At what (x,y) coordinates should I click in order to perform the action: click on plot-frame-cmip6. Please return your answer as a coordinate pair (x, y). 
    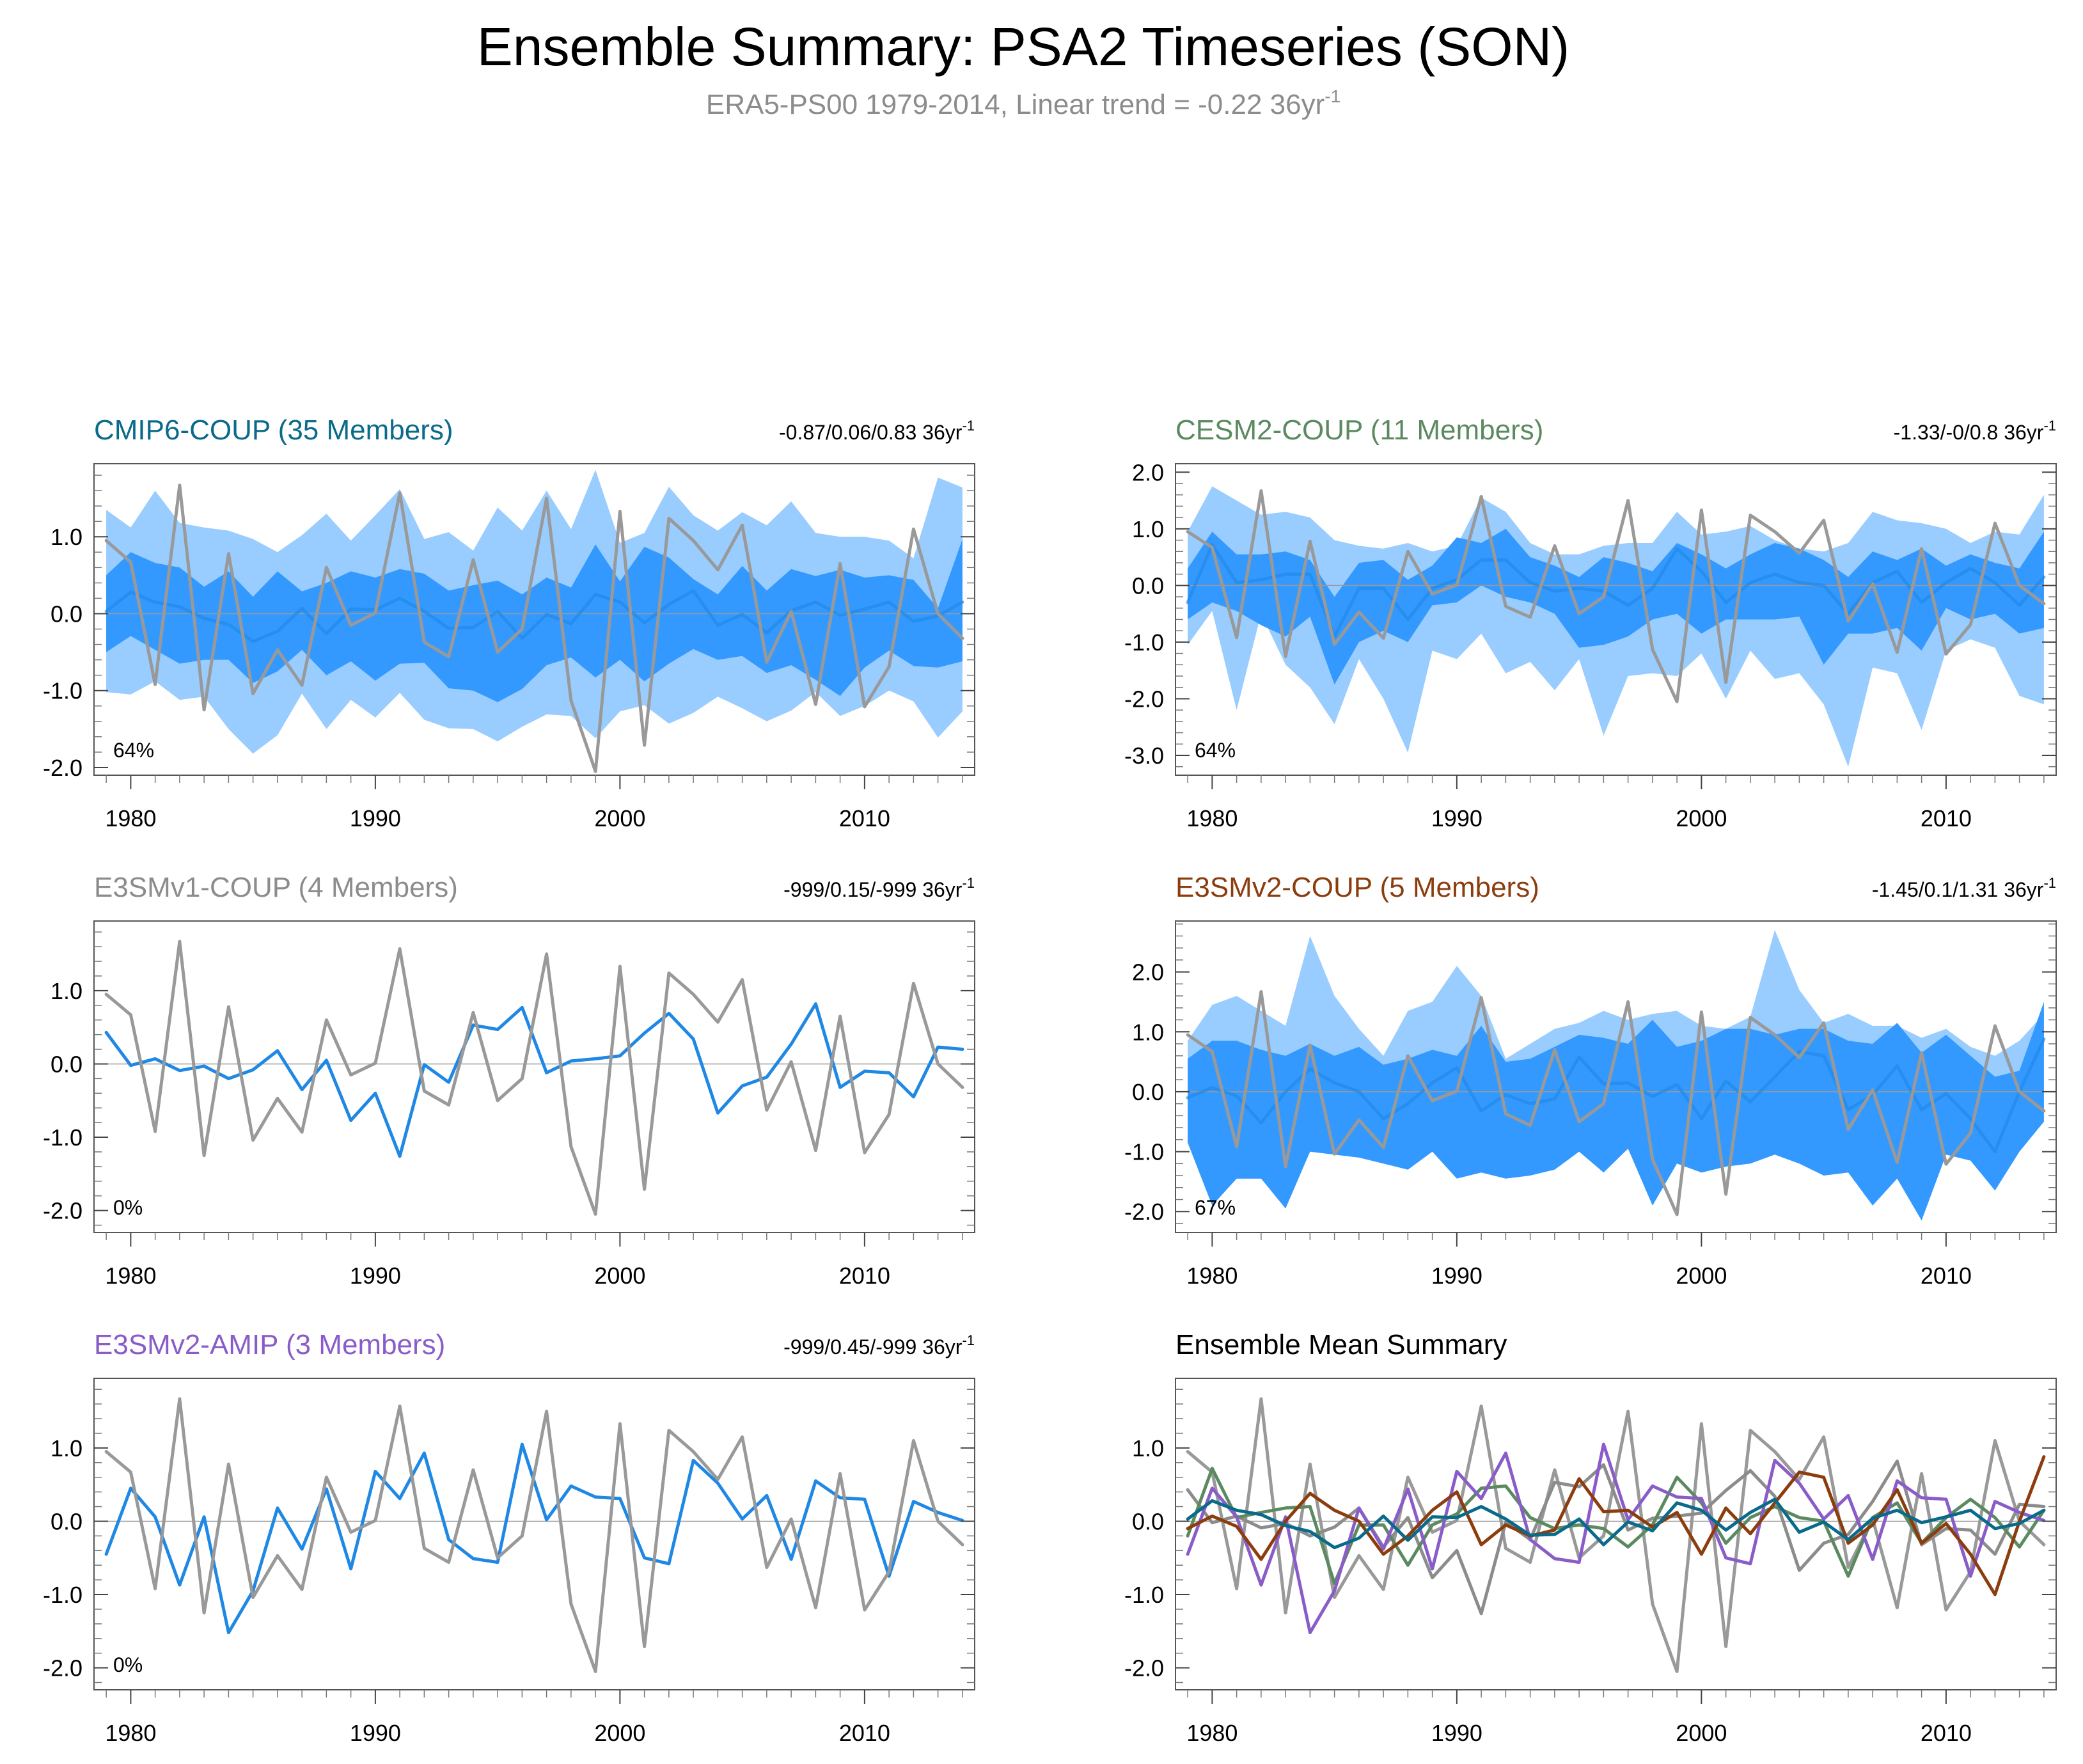
    Looking at the image, I should click on (534, 619).